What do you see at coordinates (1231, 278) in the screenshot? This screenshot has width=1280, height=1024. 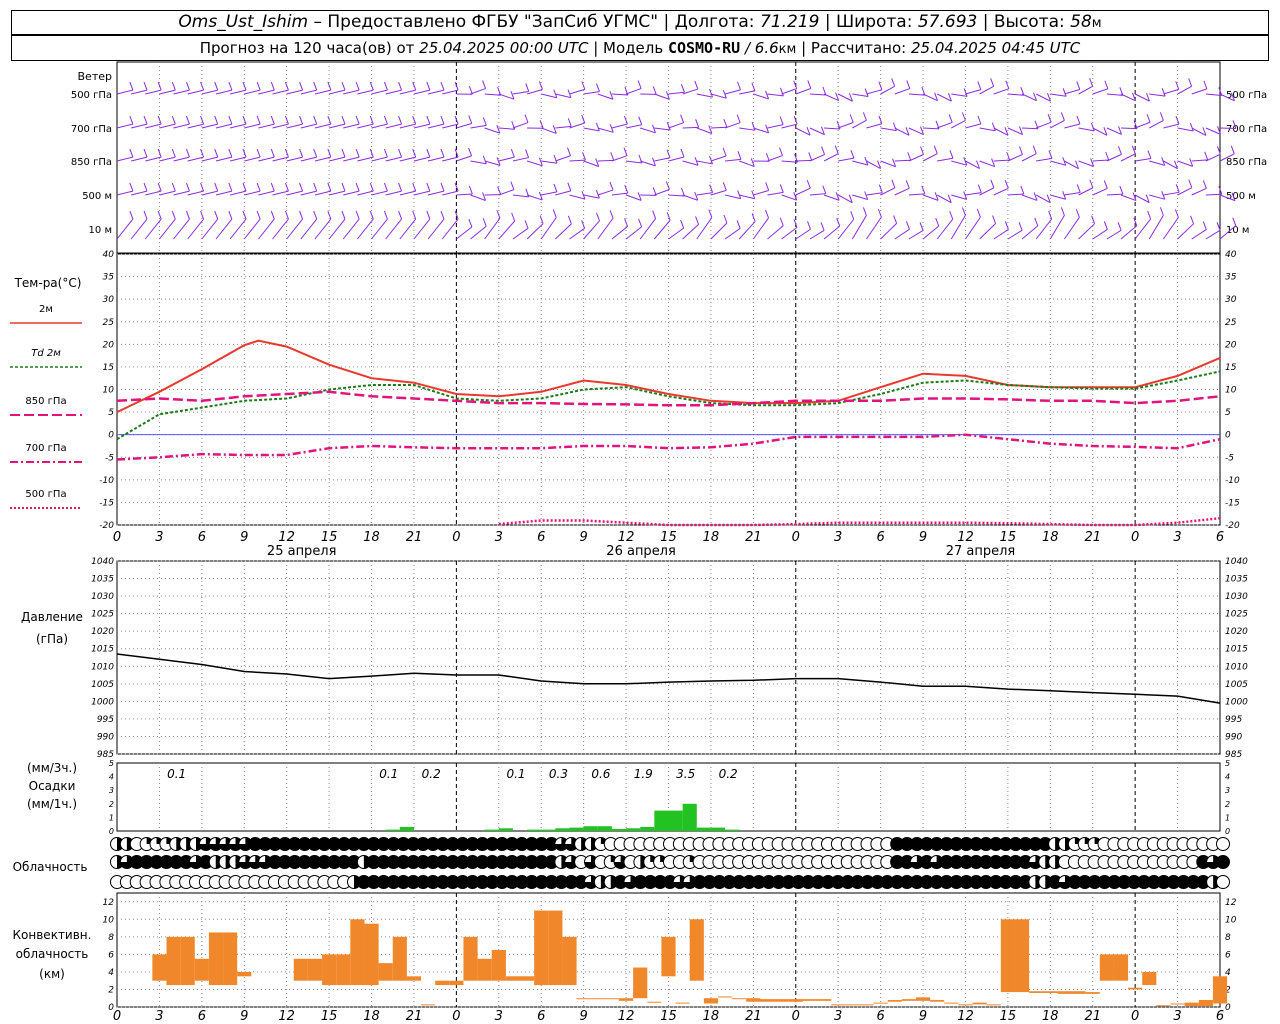 I see `temperature-tick-label-right: 35` at bounding box center [1231, 278].